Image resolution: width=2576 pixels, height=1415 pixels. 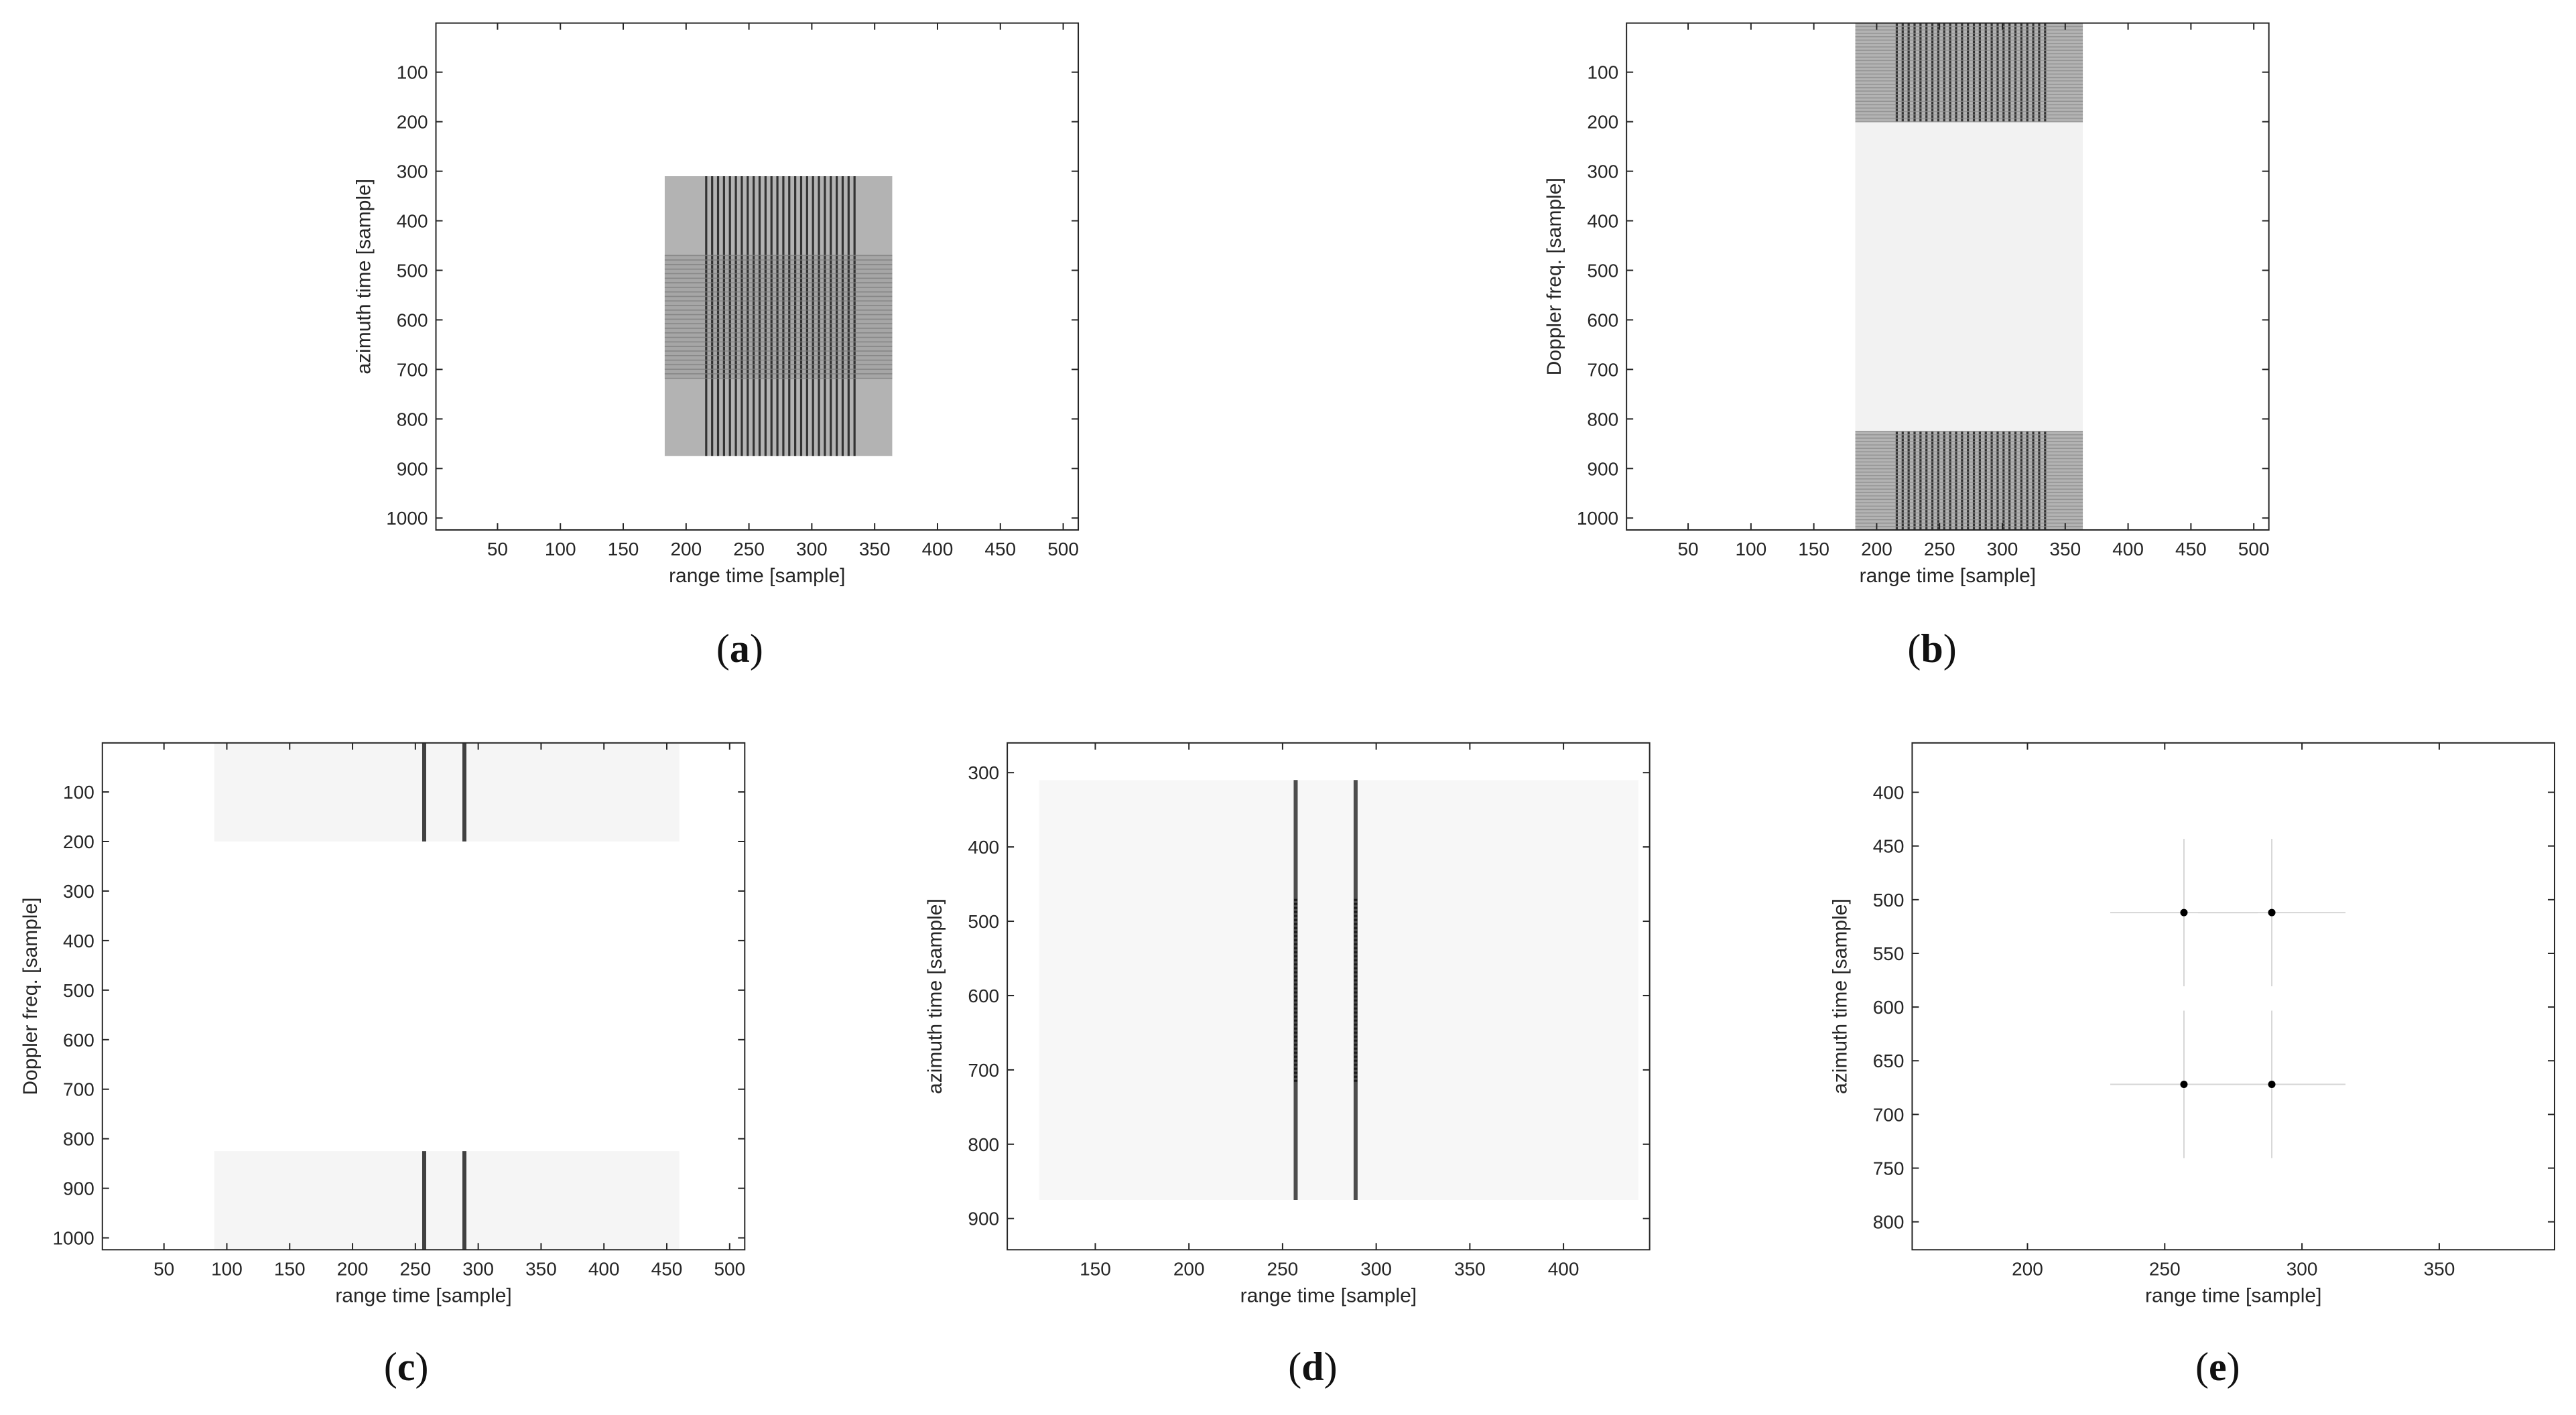 What do you see at coordinates (406, 1367) in the screenshot?
I see `panel-caption: (c)` at bounding box center [406, 1367].